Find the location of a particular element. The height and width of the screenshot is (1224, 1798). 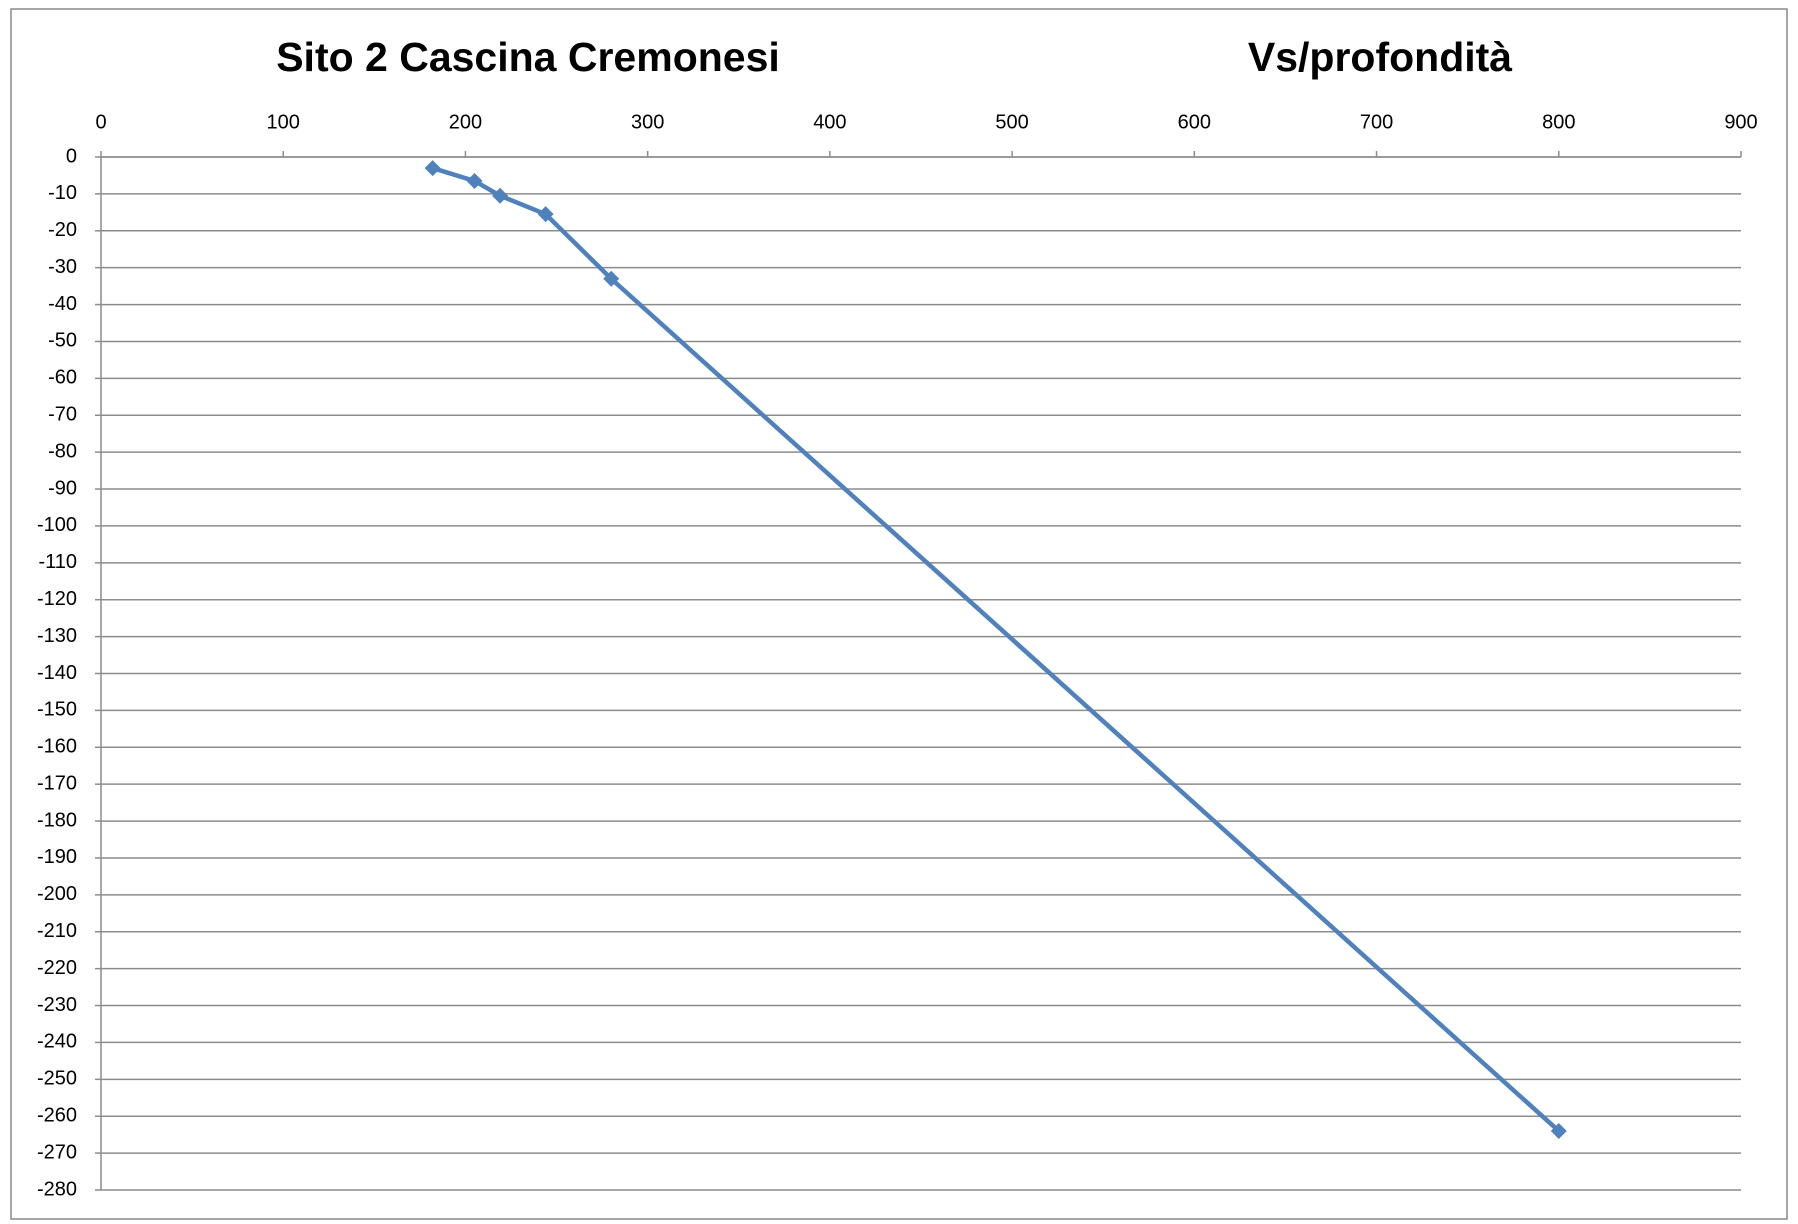

y-tick-label: -150 is located at coordinates (57, 710).